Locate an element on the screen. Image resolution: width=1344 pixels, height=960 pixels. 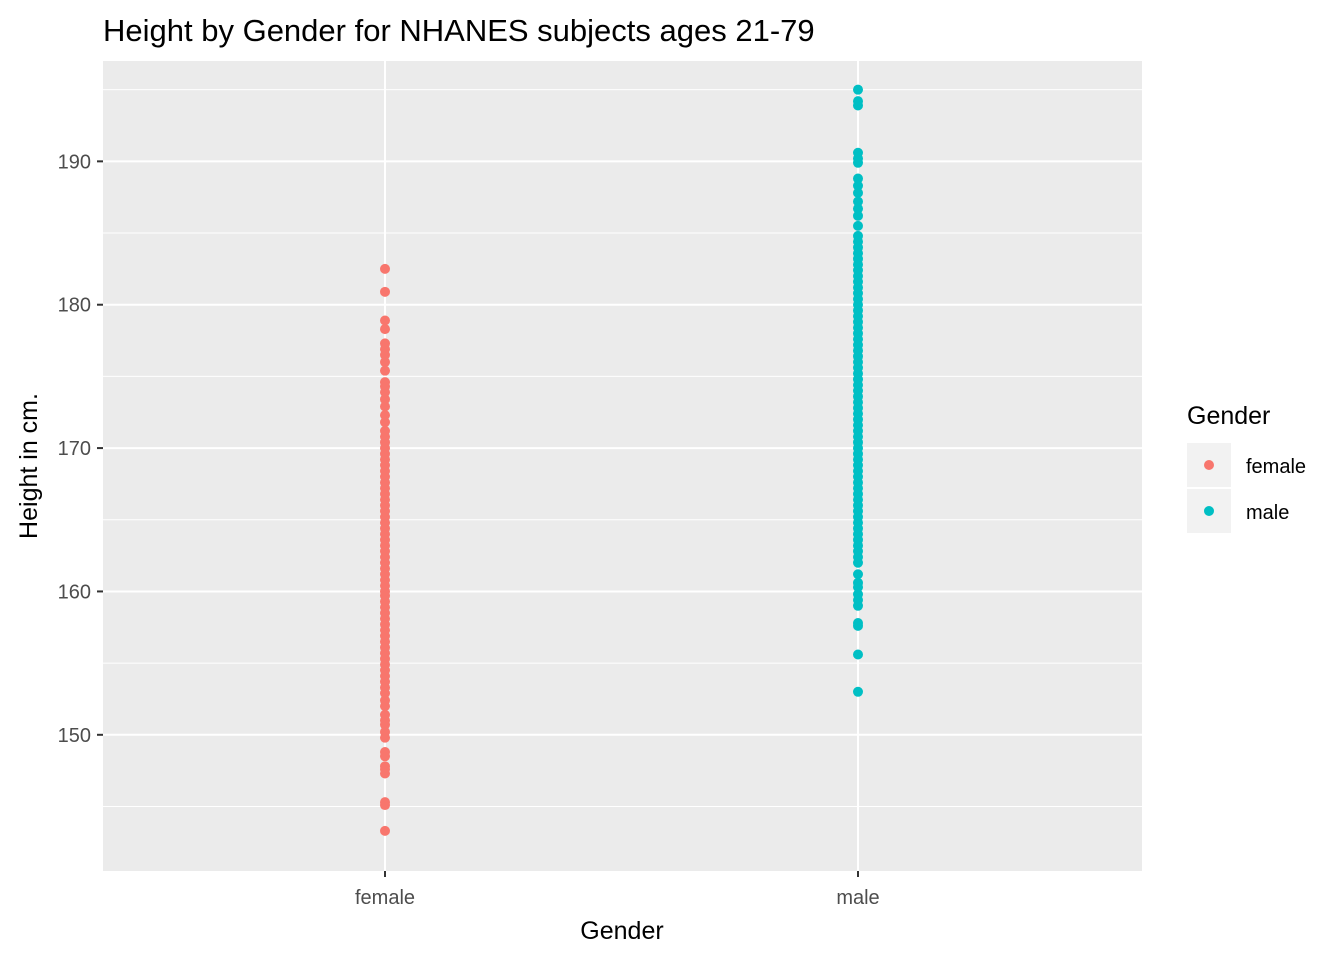
y-axis: 150 160 170 180 190 is located at coordinates (80, 449).